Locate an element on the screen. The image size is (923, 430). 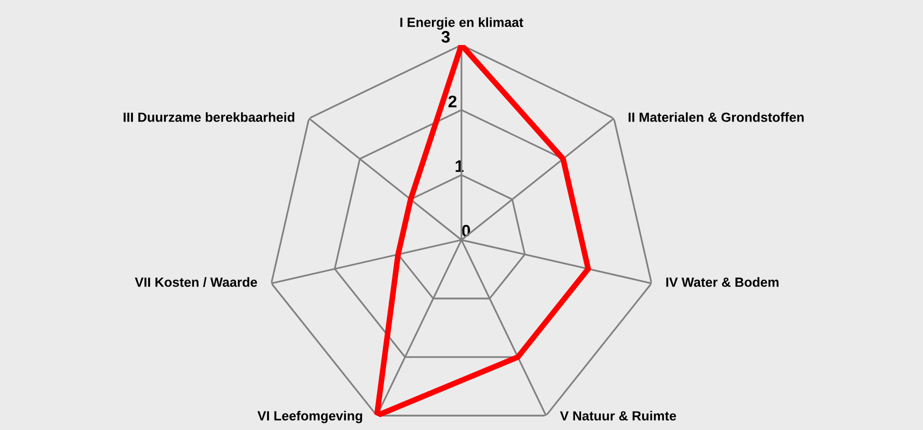
spoke-label: VII Kosten / Waarde is located at coordinates (196, 282).